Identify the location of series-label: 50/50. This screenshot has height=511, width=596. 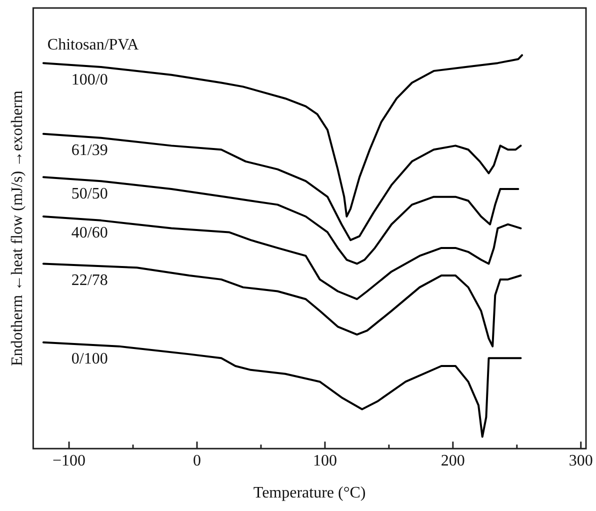
(89, 193).